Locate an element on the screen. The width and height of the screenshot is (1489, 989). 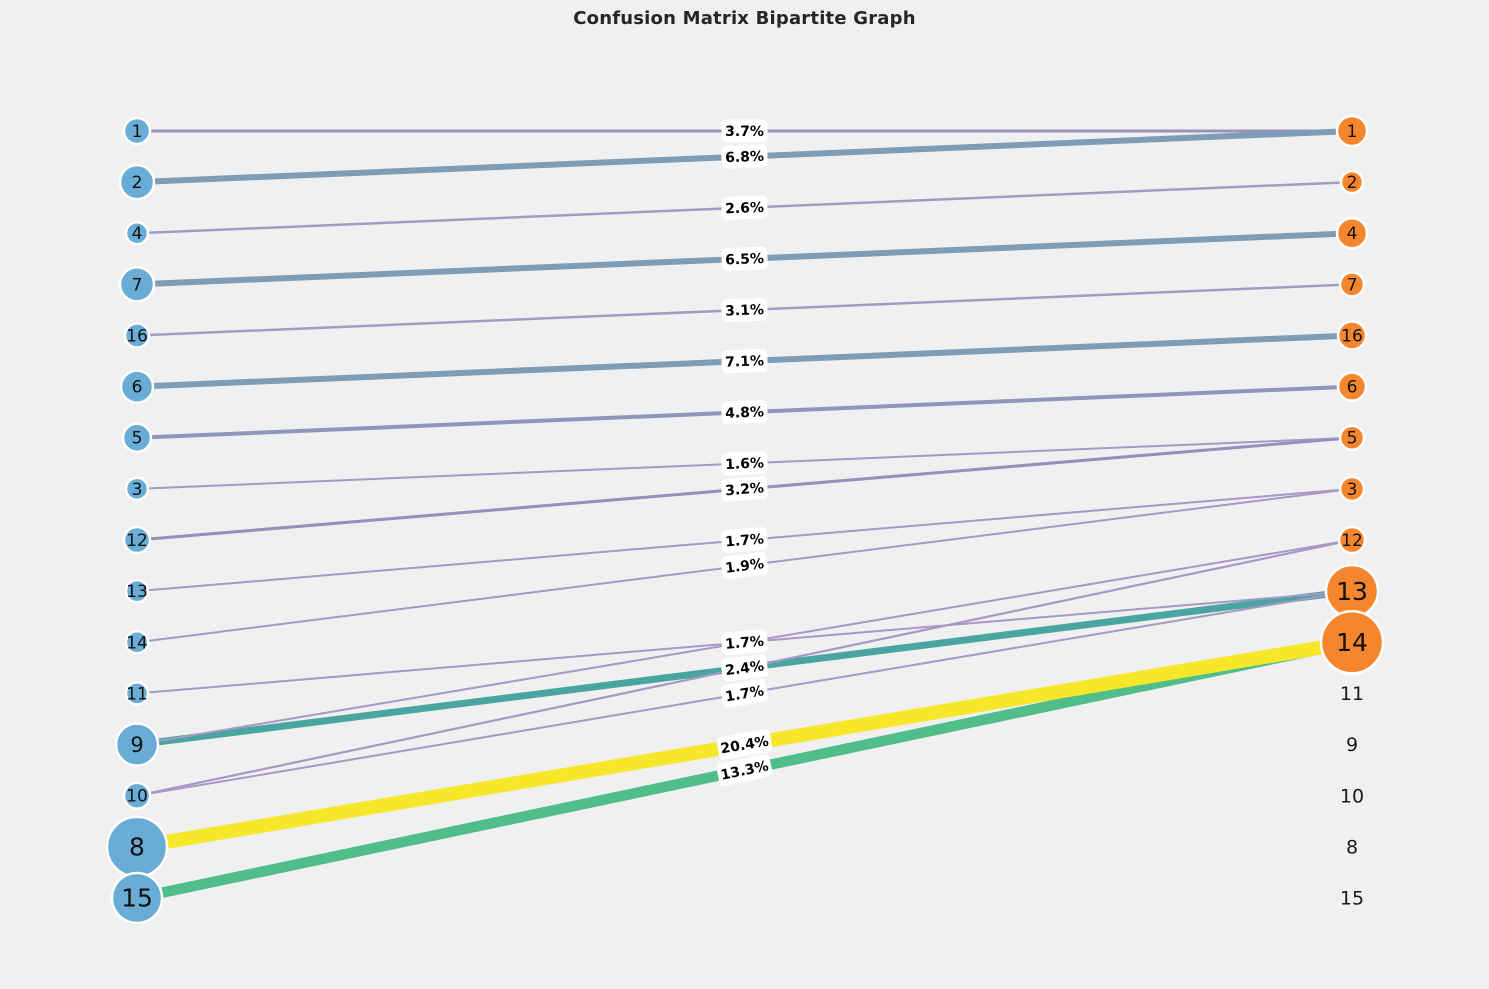
left-node-label-13: 13 is located at coordinates (137, 592).